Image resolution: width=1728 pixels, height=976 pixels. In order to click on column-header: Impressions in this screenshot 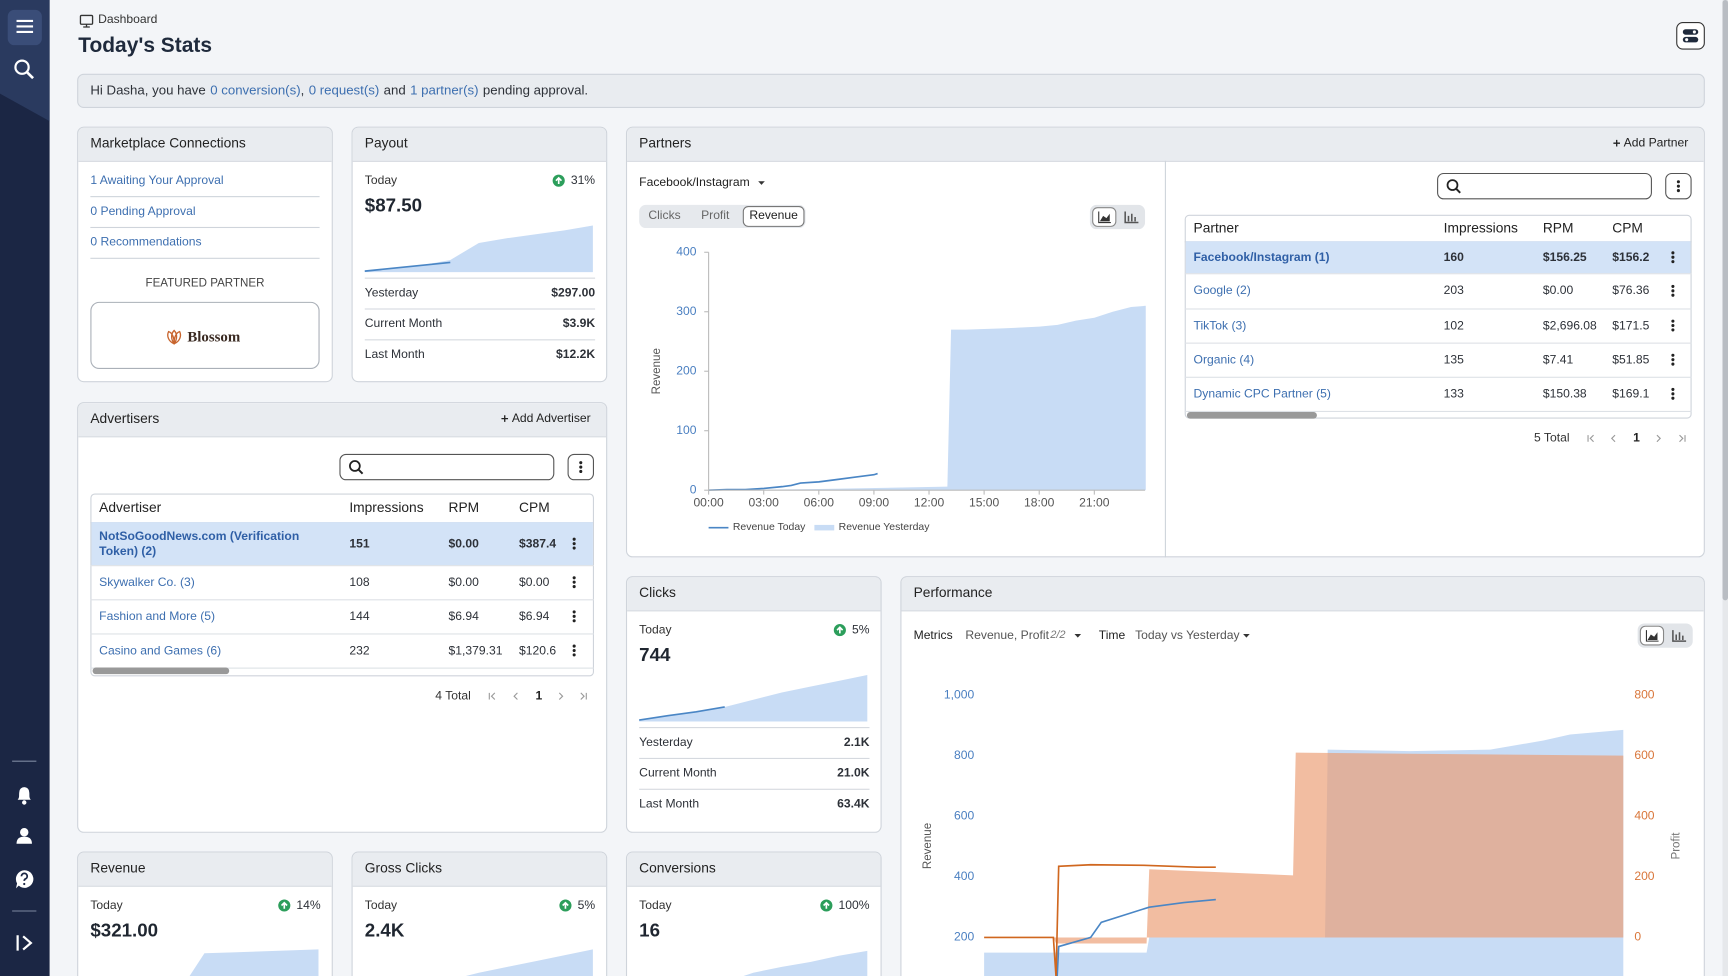, I will do `click(386, 508)`.